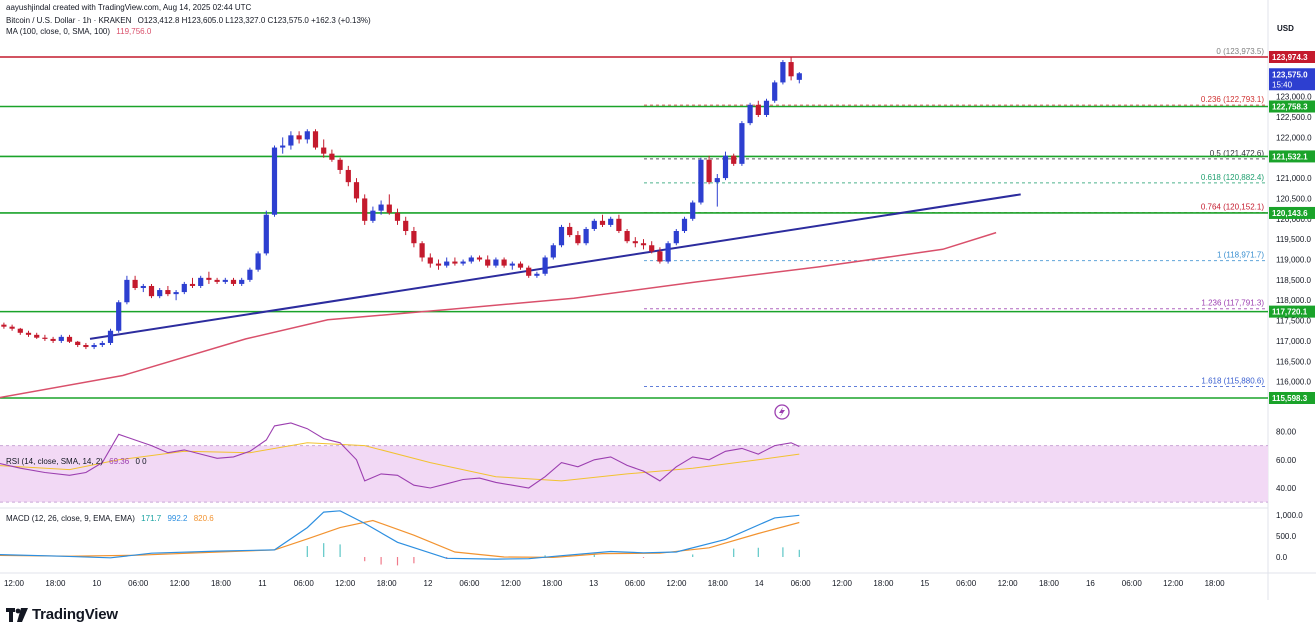  Describe the element at coordinates (69, 20) in the screenshot. I see `symbol-text: Bitcoin / U.S. Dollar · 1h · KRAKEN` at that location.